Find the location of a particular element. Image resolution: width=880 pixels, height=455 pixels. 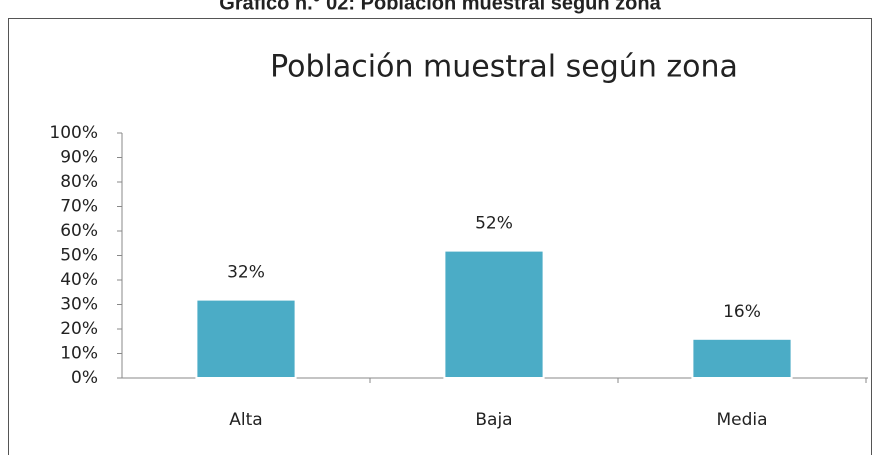

y-tick-label: 40% is located at coordinates (79, 280).